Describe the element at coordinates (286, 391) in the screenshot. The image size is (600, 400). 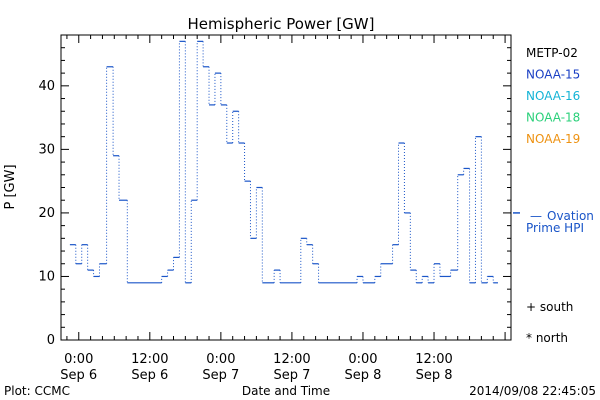
I see `x-axis-label: Date and Time` at that location.